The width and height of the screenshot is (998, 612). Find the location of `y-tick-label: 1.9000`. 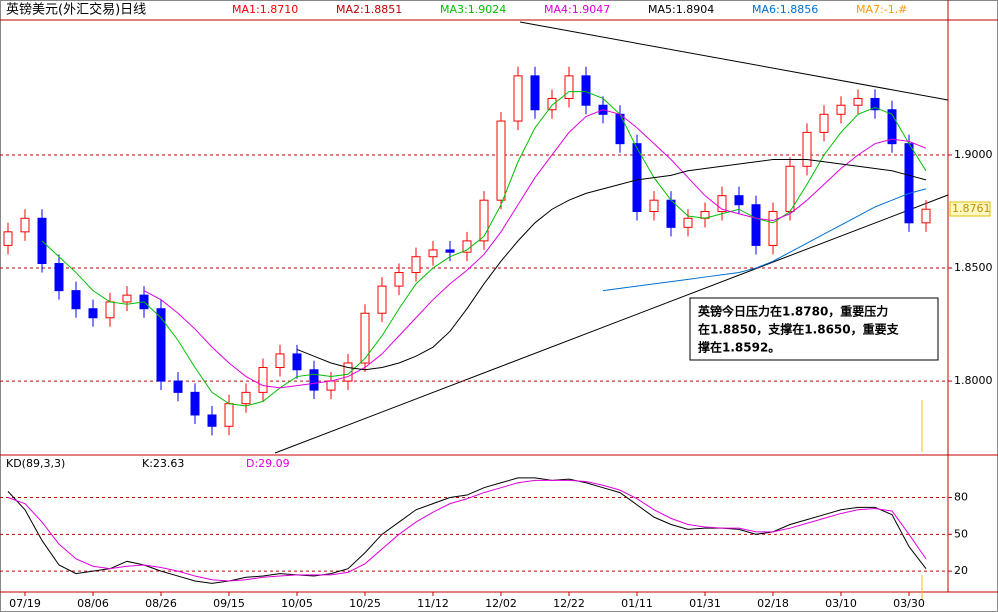

y-tick-label: 1.9000 is located at coordinates (973, 154).